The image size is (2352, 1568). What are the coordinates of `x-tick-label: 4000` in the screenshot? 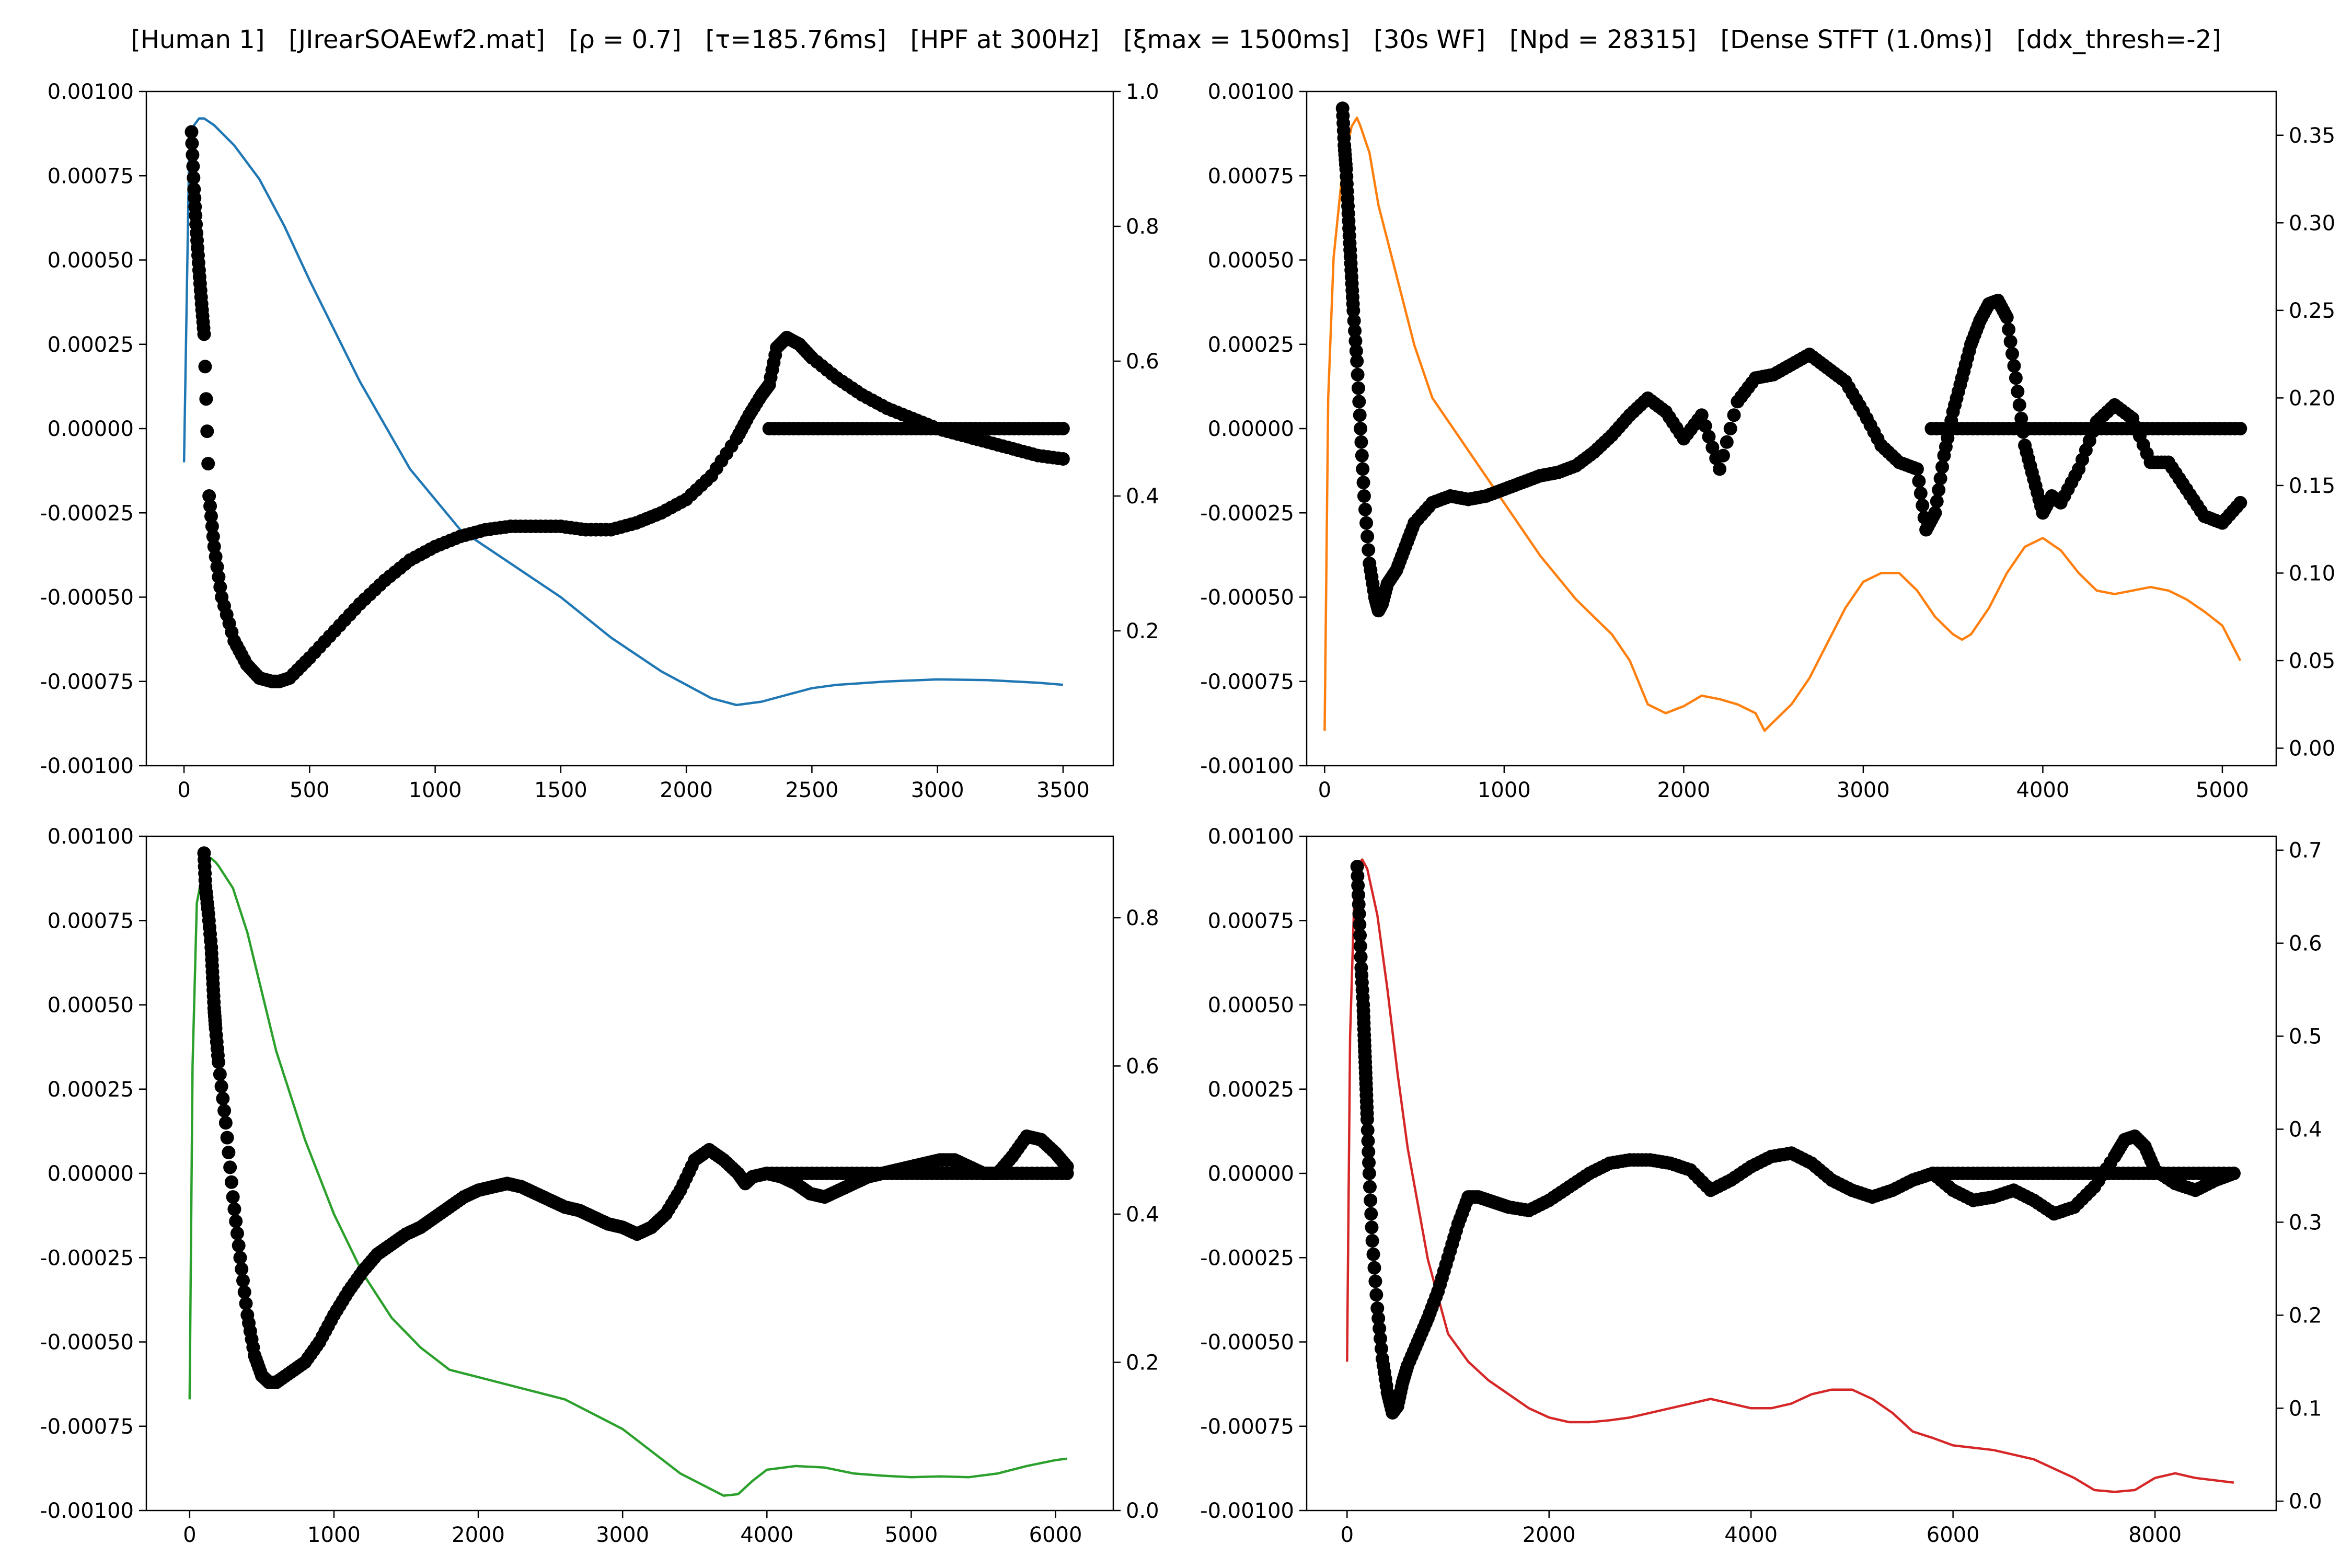 It's located at (2043, 790).